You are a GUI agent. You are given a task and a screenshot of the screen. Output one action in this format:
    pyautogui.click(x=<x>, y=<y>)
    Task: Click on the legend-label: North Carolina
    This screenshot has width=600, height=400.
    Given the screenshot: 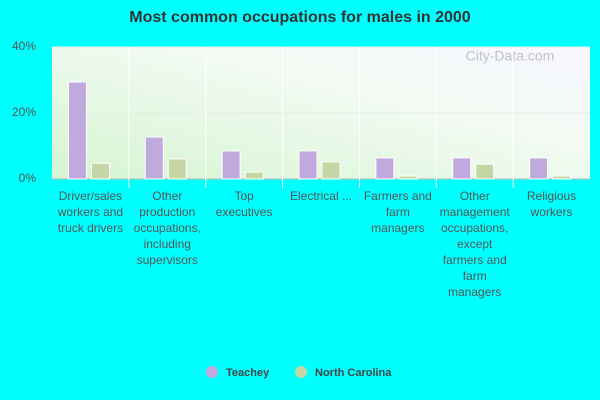 What is the action you would take?
    pyautogui.click(x=353, y=373)
    